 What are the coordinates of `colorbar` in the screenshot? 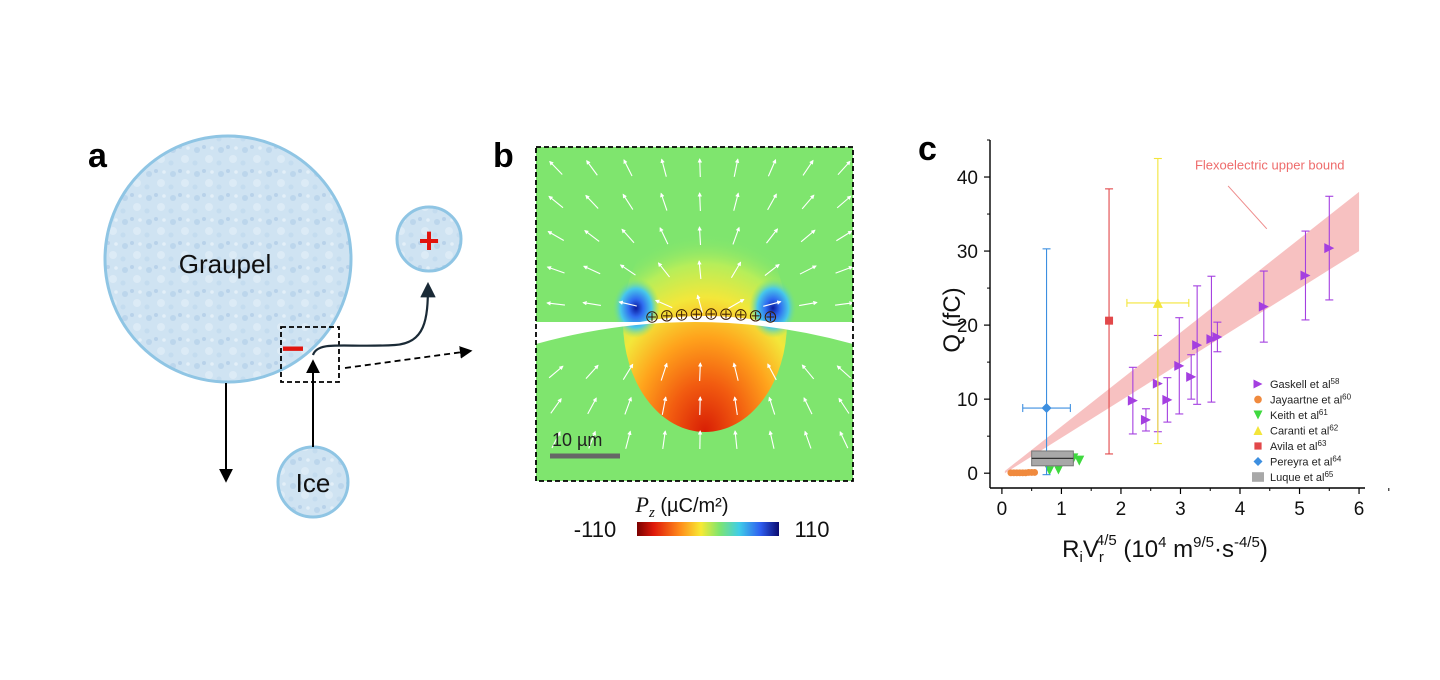 It's located at (708, 529).